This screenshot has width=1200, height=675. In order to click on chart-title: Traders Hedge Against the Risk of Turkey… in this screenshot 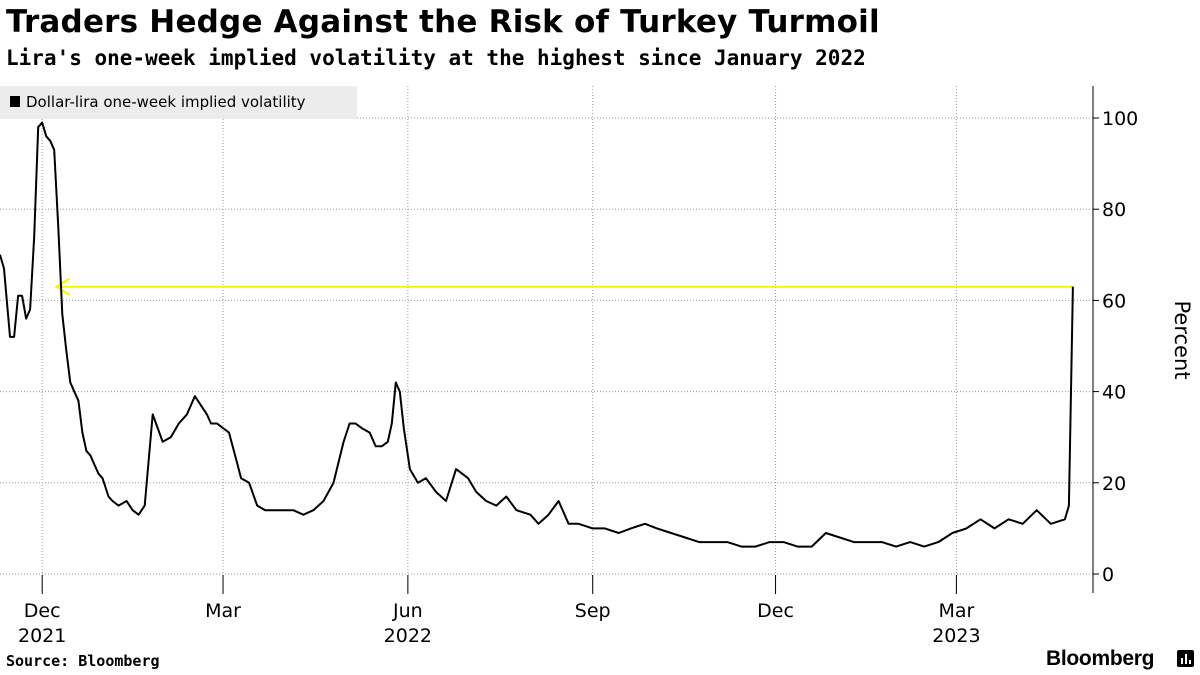, I will do `click(443, 22)`.